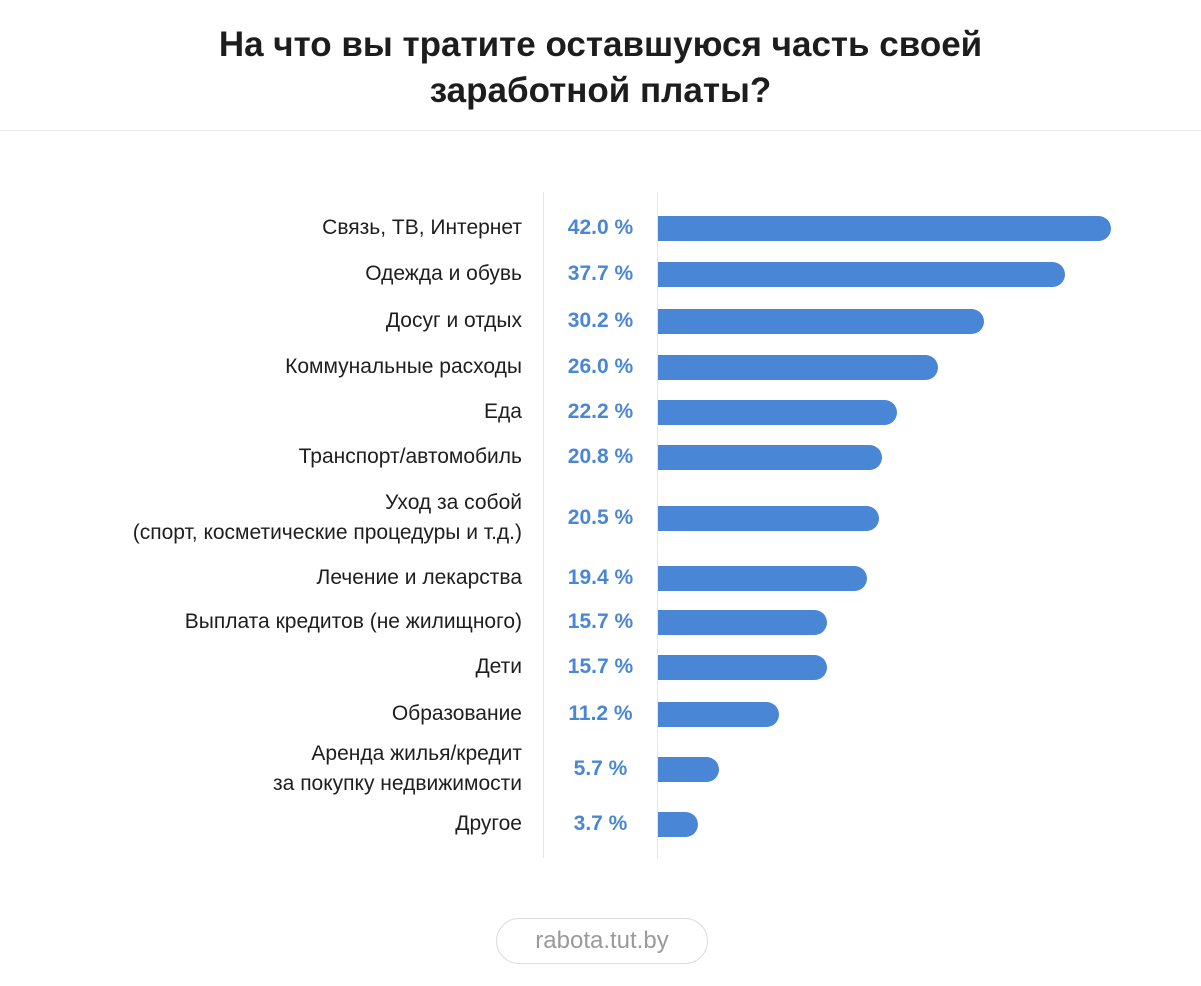  What do you see at coordinates (602, 941) in the screenshot?
I see `source-badge: rabota.tut.by` at bounding box center [602, 941].